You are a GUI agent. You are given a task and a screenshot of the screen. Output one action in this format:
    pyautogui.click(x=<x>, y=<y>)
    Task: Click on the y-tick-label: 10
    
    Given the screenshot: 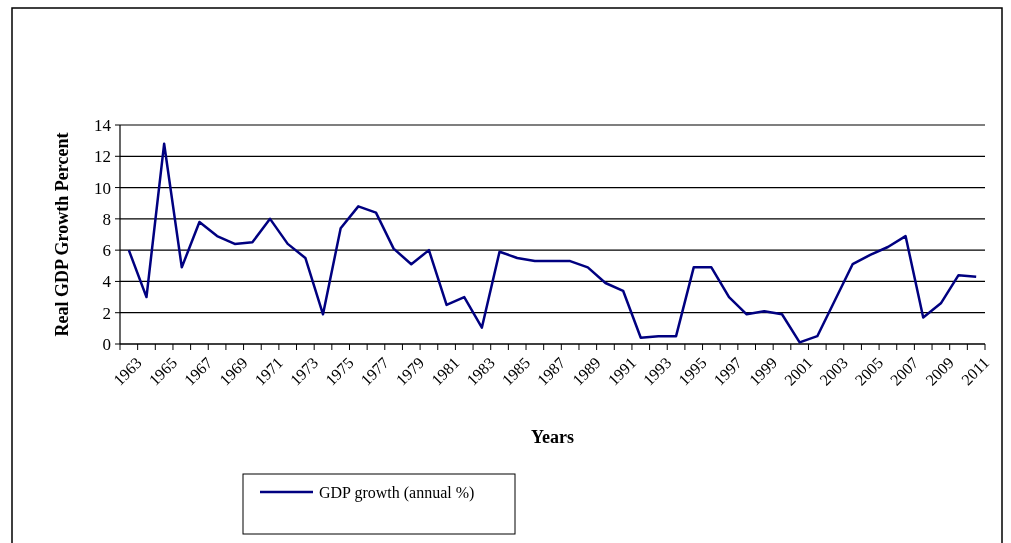 What is the action you would take?
    pyautogui.click(x=102, y=188)
    